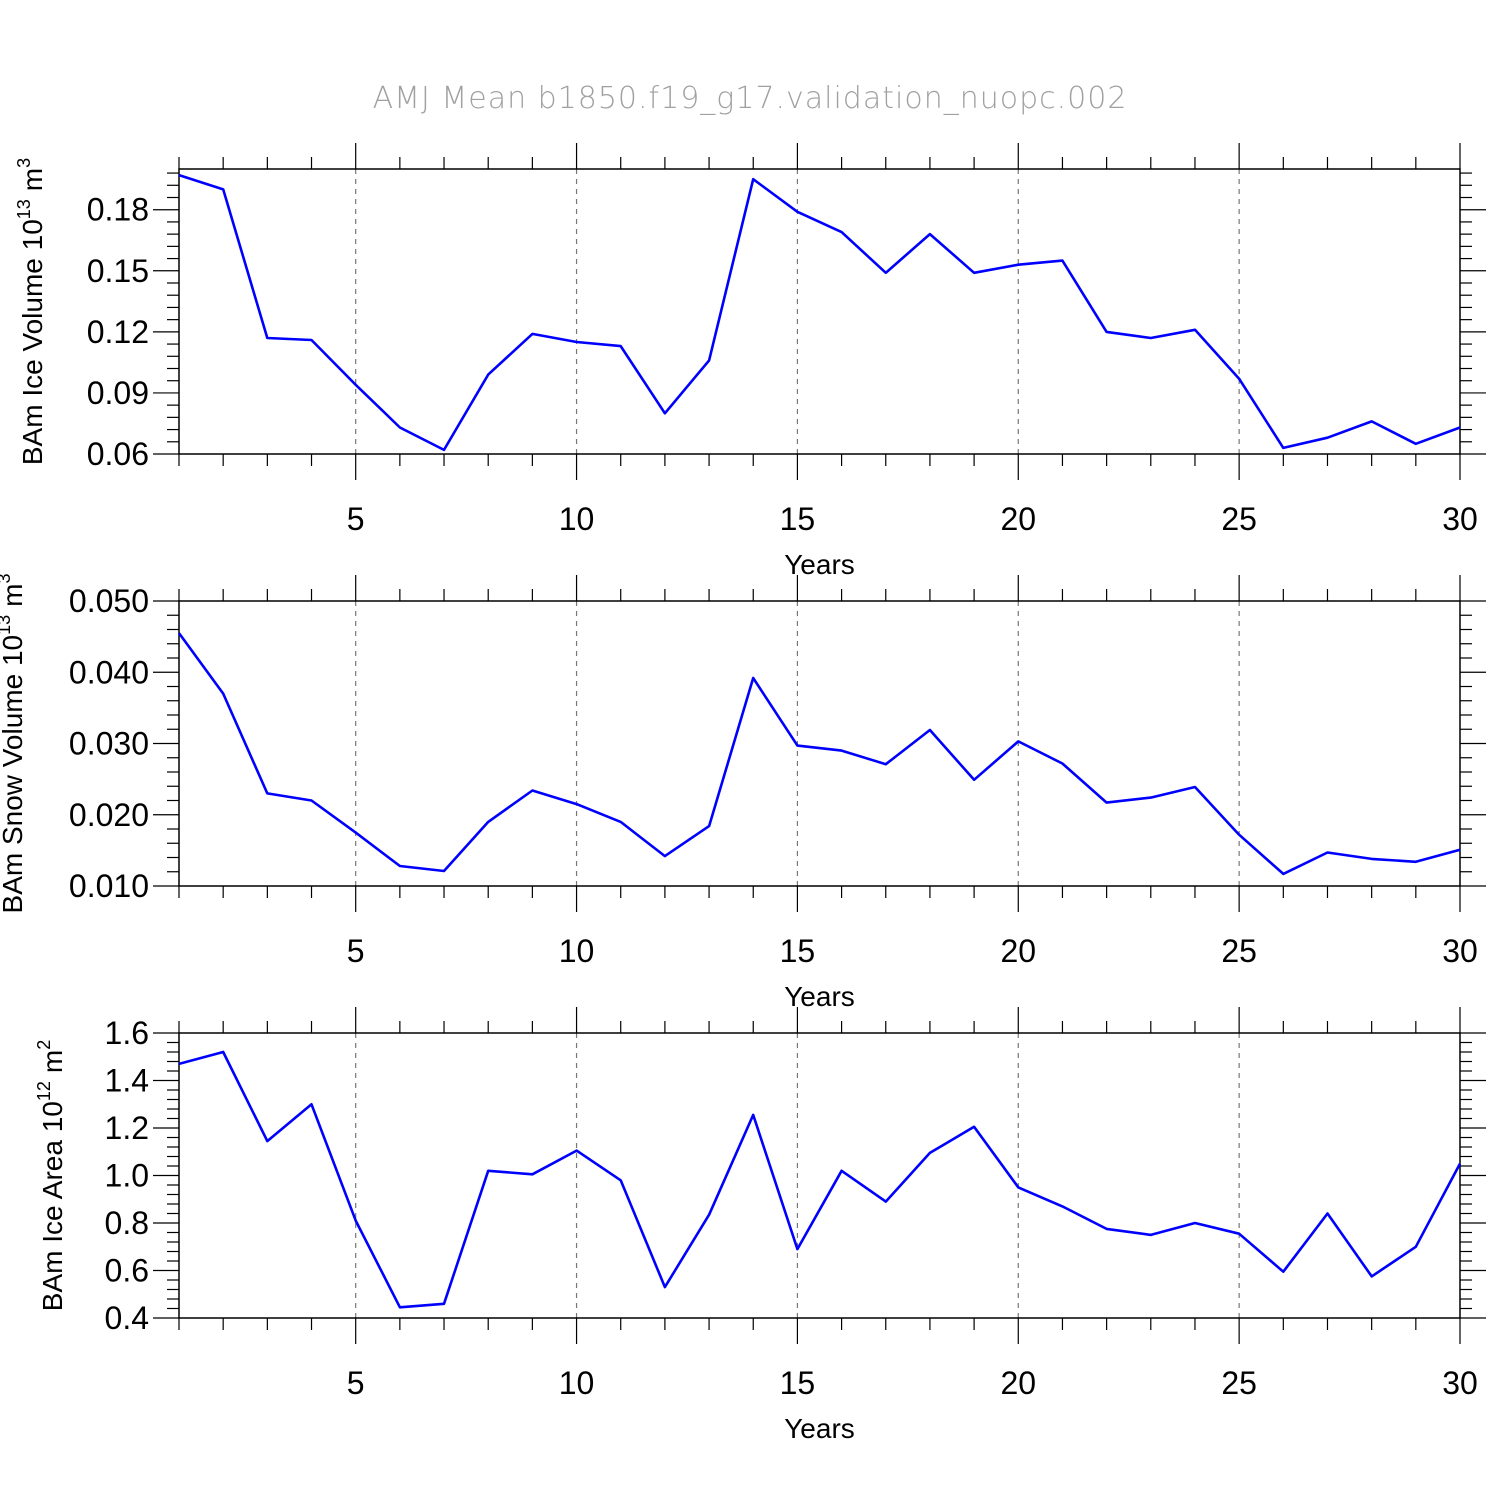 The width and height of the screenshot is (1500, 1500). Describe the element at coordinates (44, 1091) in the screenshot. I see `y-axis-title-exponent: 12` at that location.